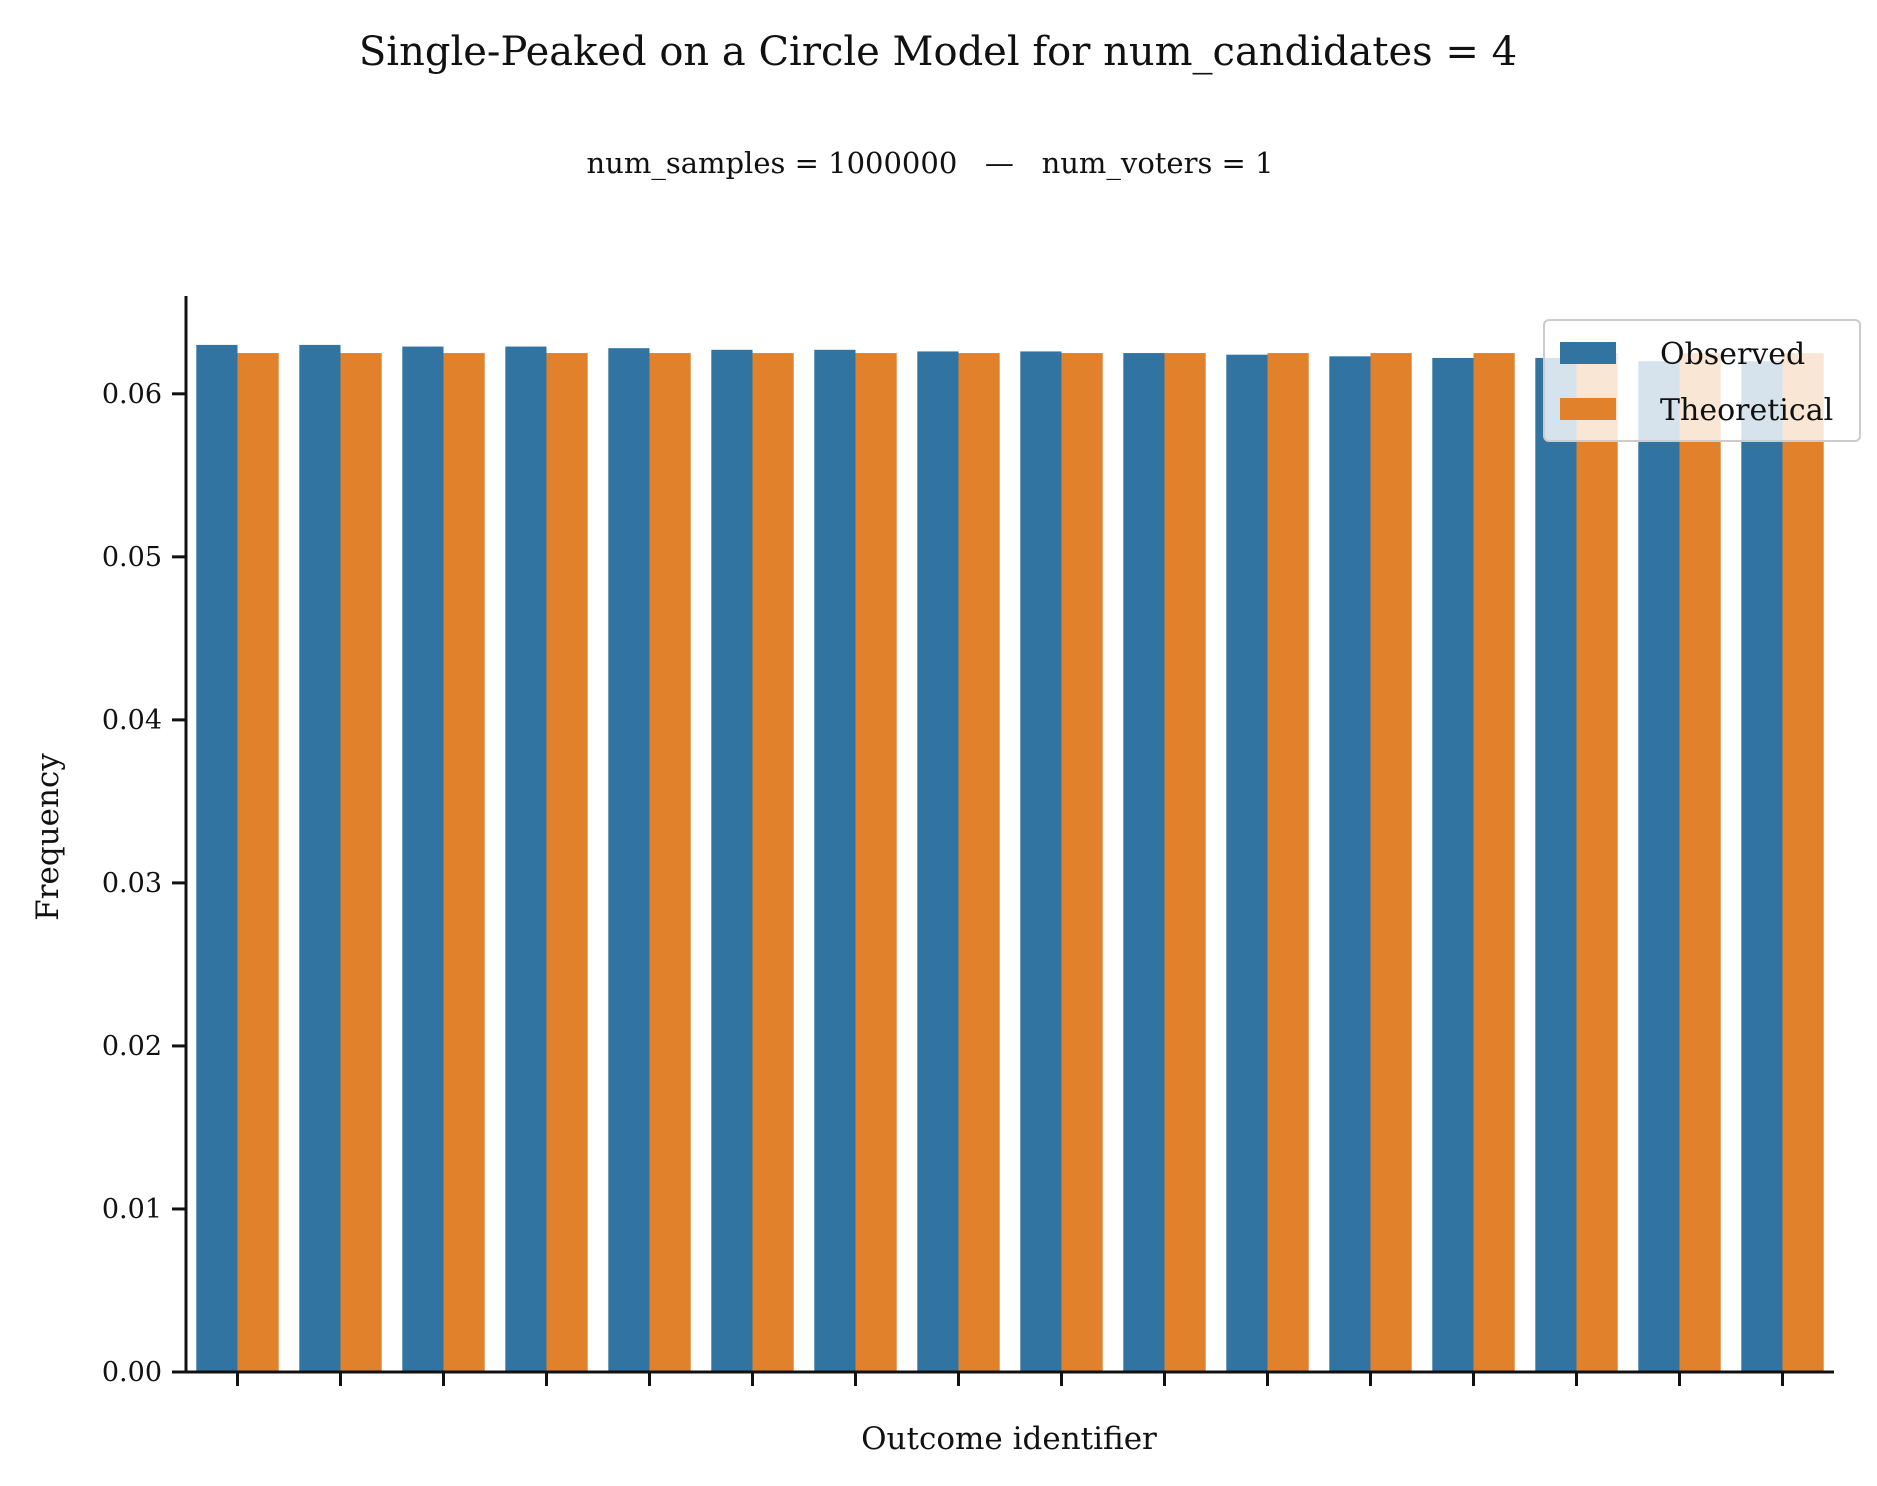 The height and width of the screenshot is (1486, 1877). Describe the element at coordinates (1009, 1439) in the screenshot. I see `x-axis-label: Outcome identifier` at that location.